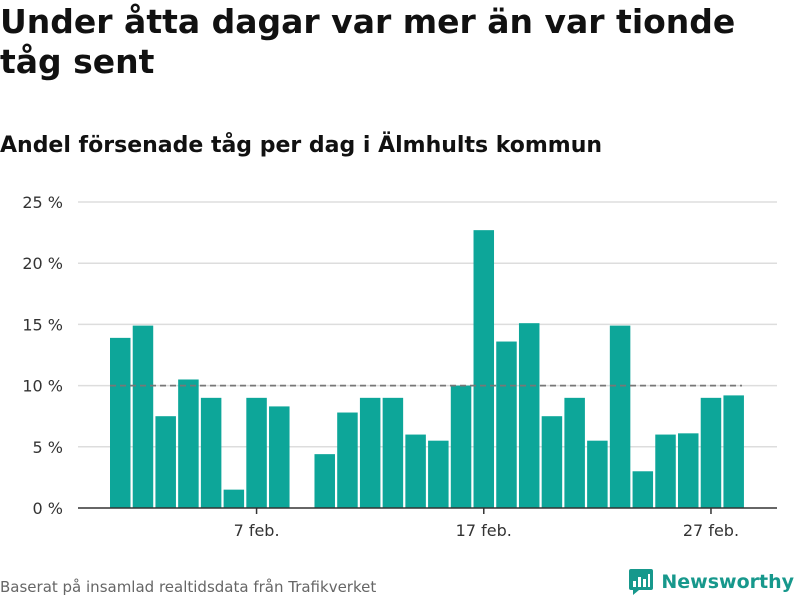 This screenshot has width=800, height=600. I want to click on y-axis-ticks: 0 % 5 % 10 % 15 % 20 % 25 %, so click(42, 355).